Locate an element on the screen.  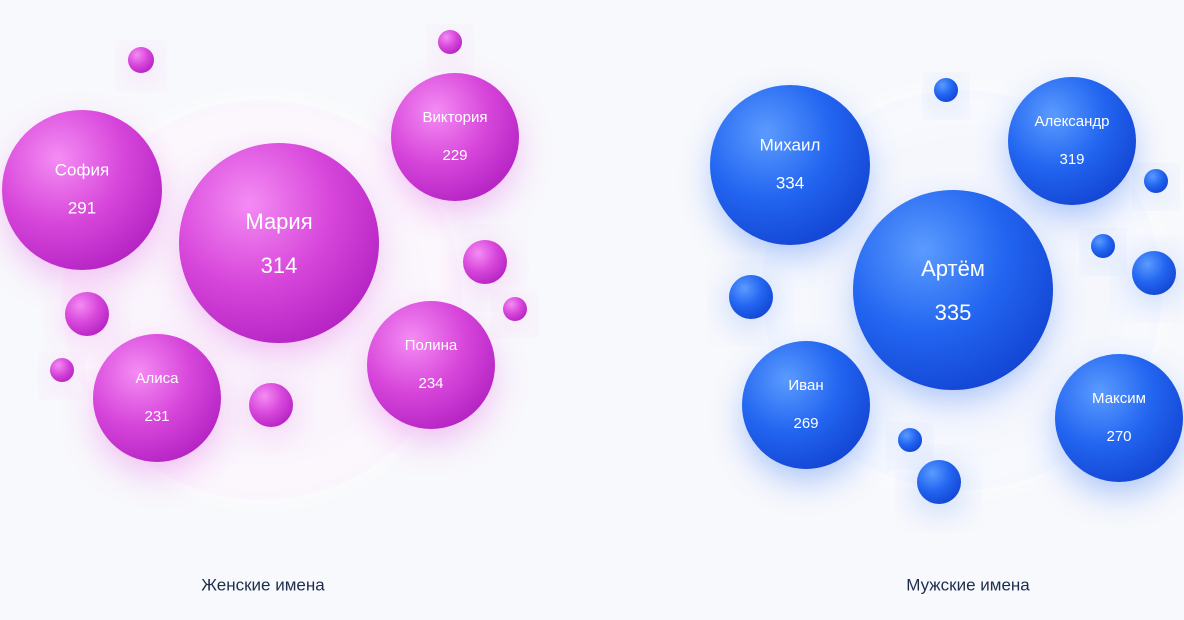
bubble: Артём 335 is located at coordinates (953, 294).